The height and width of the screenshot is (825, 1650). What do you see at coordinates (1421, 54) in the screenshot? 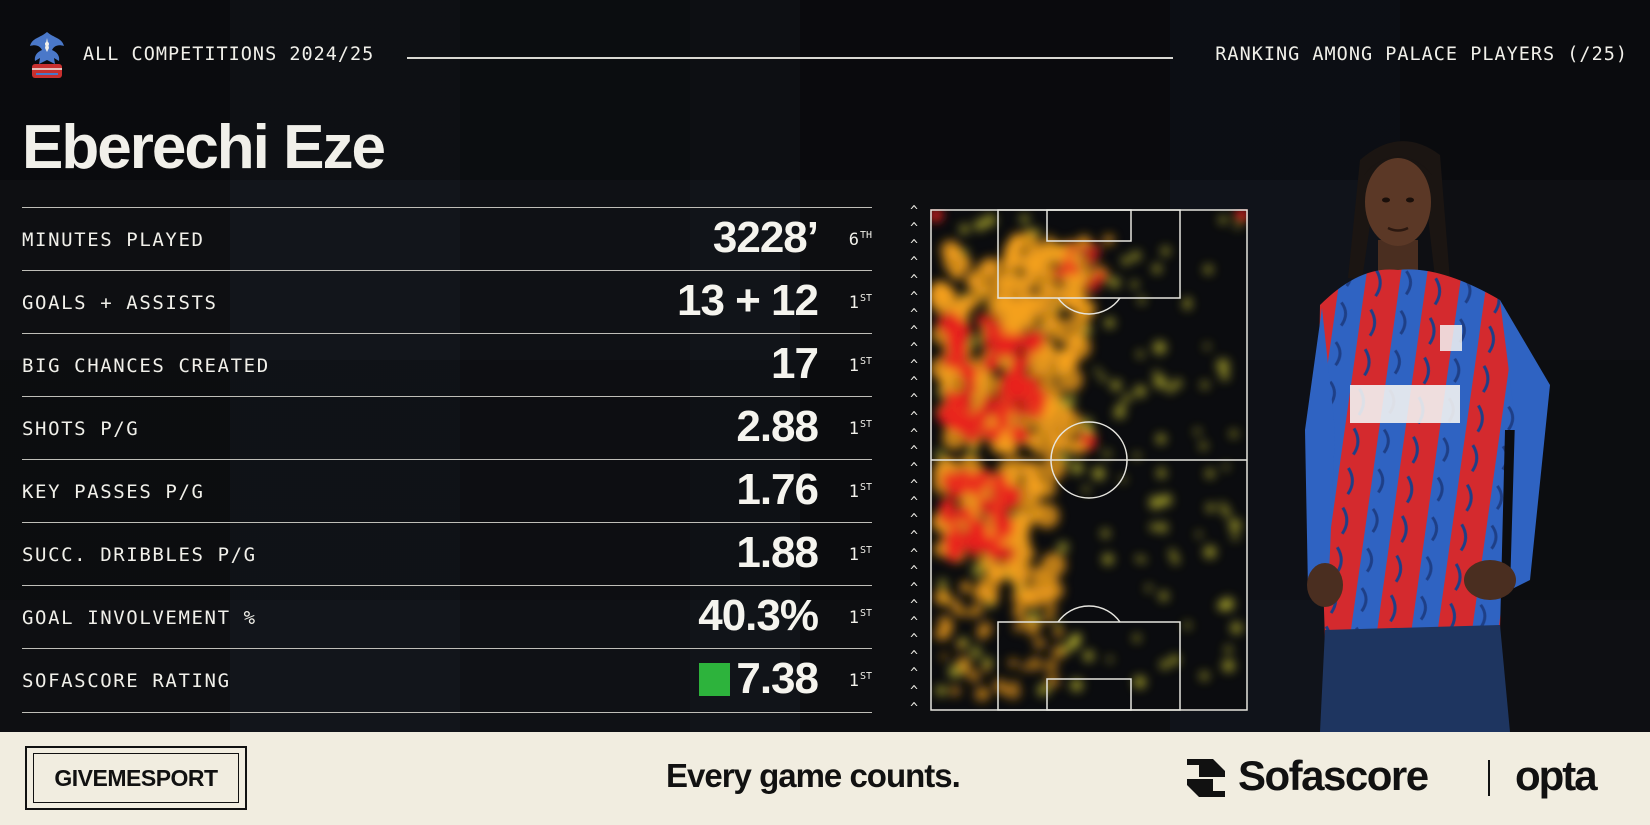
I see `ranking-note: RANKING AMONG PALACE PLAYERS (/25)` at bounding box center [1421, 54].